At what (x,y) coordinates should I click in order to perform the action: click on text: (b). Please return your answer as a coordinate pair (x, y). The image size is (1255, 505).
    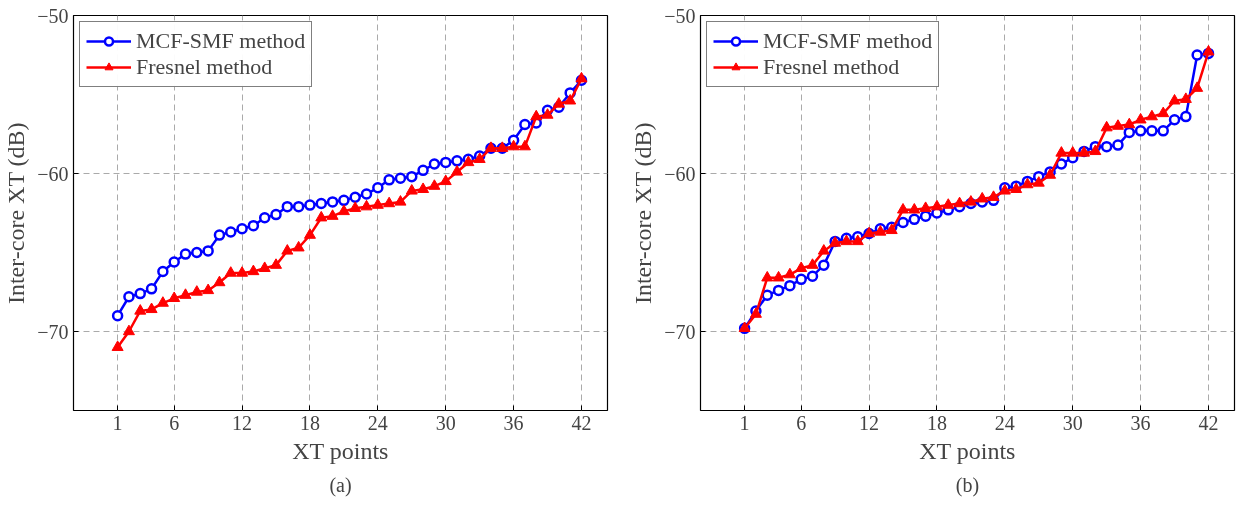
    Looking at the image, I should click on (967, 485).